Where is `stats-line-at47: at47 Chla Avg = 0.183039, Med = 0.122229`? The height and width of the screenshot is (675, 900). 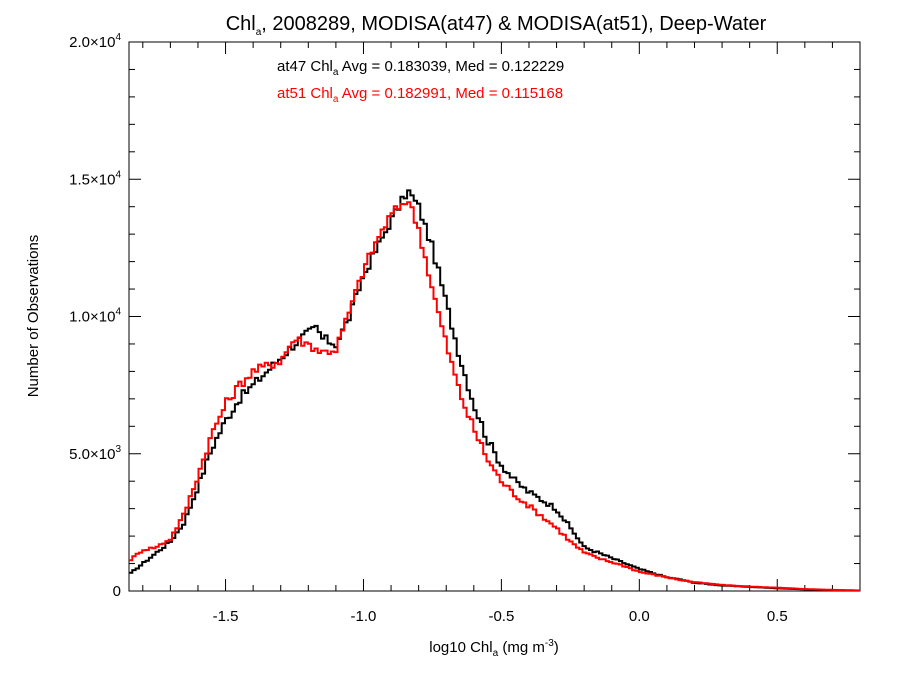 stats-line-at47: at47 Chla Avg = 0.183039, Med = 0.122229 is located at coordinates (420, 68).